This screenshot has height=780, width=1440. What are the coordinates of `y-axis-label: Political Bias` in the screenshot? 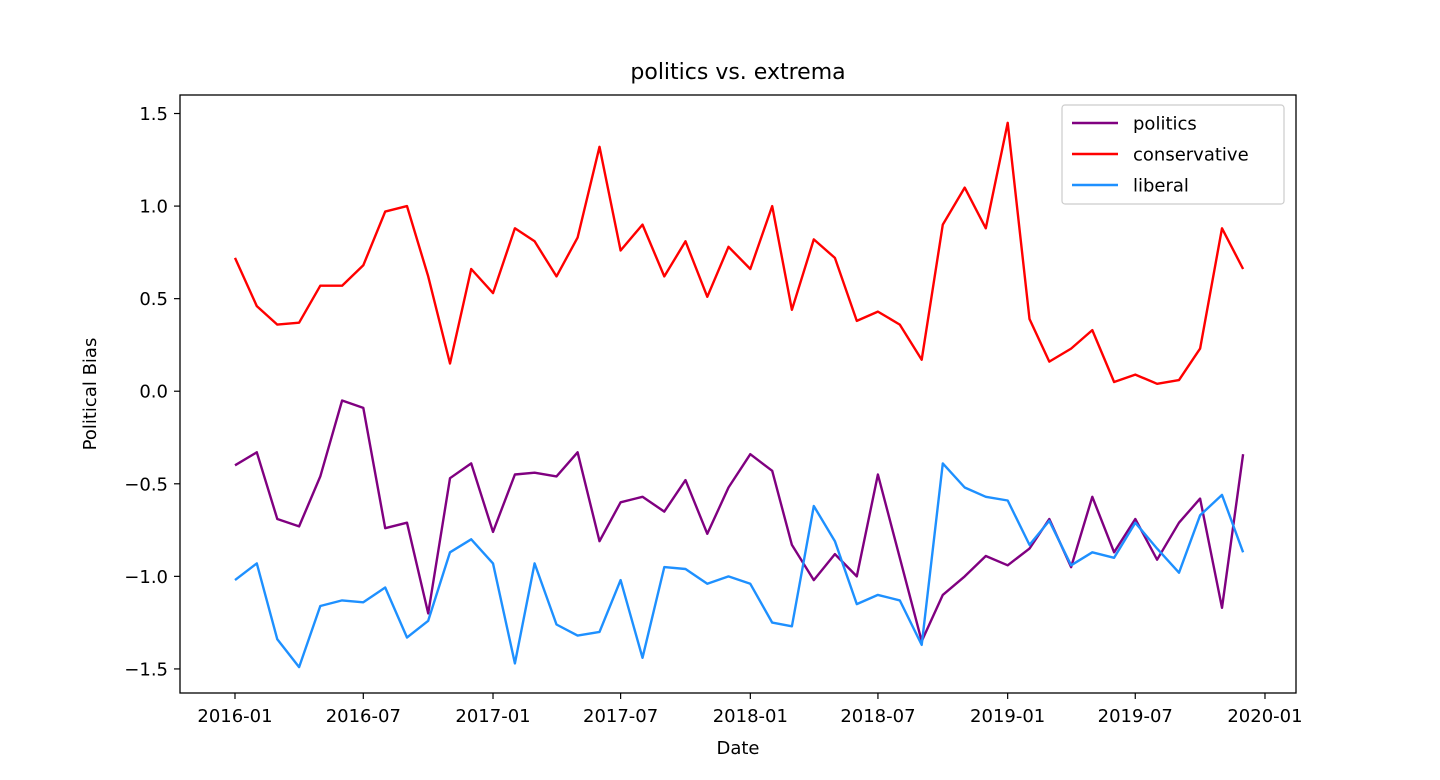 It's located at (90, 394).